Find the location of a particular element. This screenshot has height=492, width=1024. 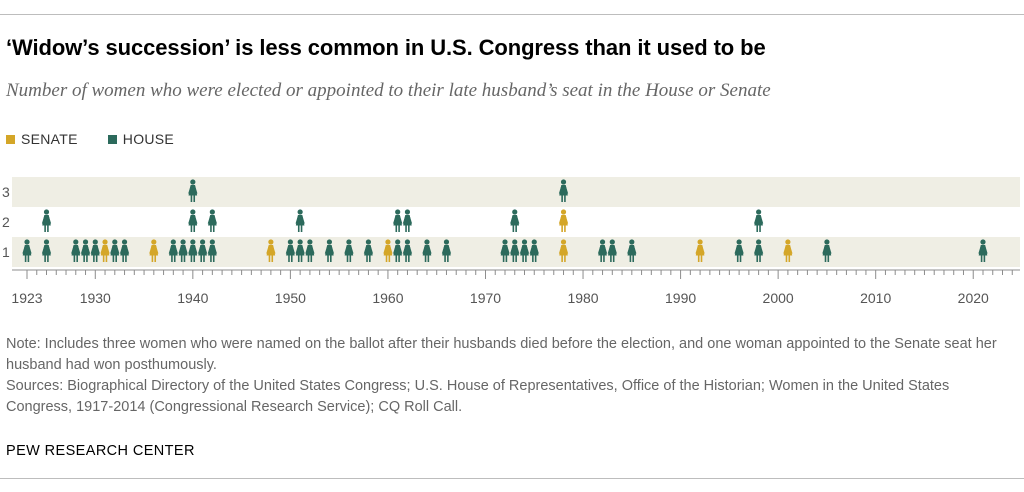

legend-item-house: HOUSE is located at coordinates (140, 139).